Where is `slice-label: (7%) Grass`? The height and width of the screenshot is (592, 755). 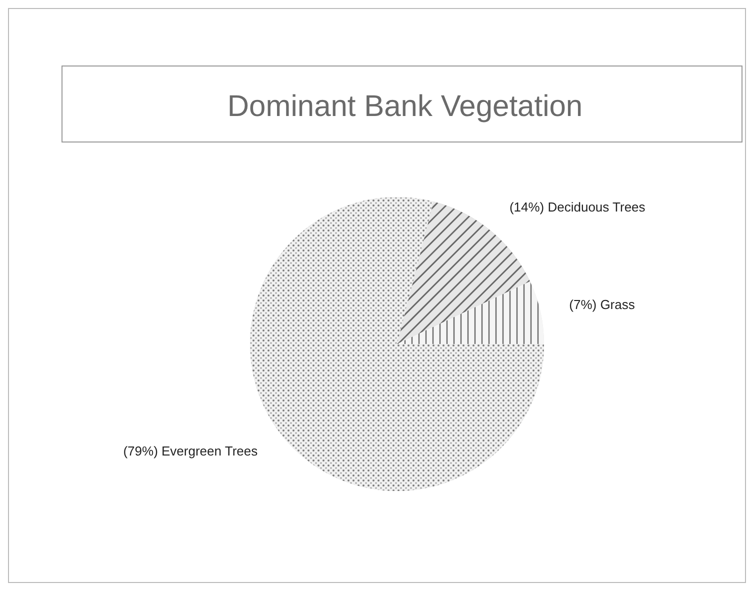 slice-label: (7%) Grass is located at coordinates (602, 304).